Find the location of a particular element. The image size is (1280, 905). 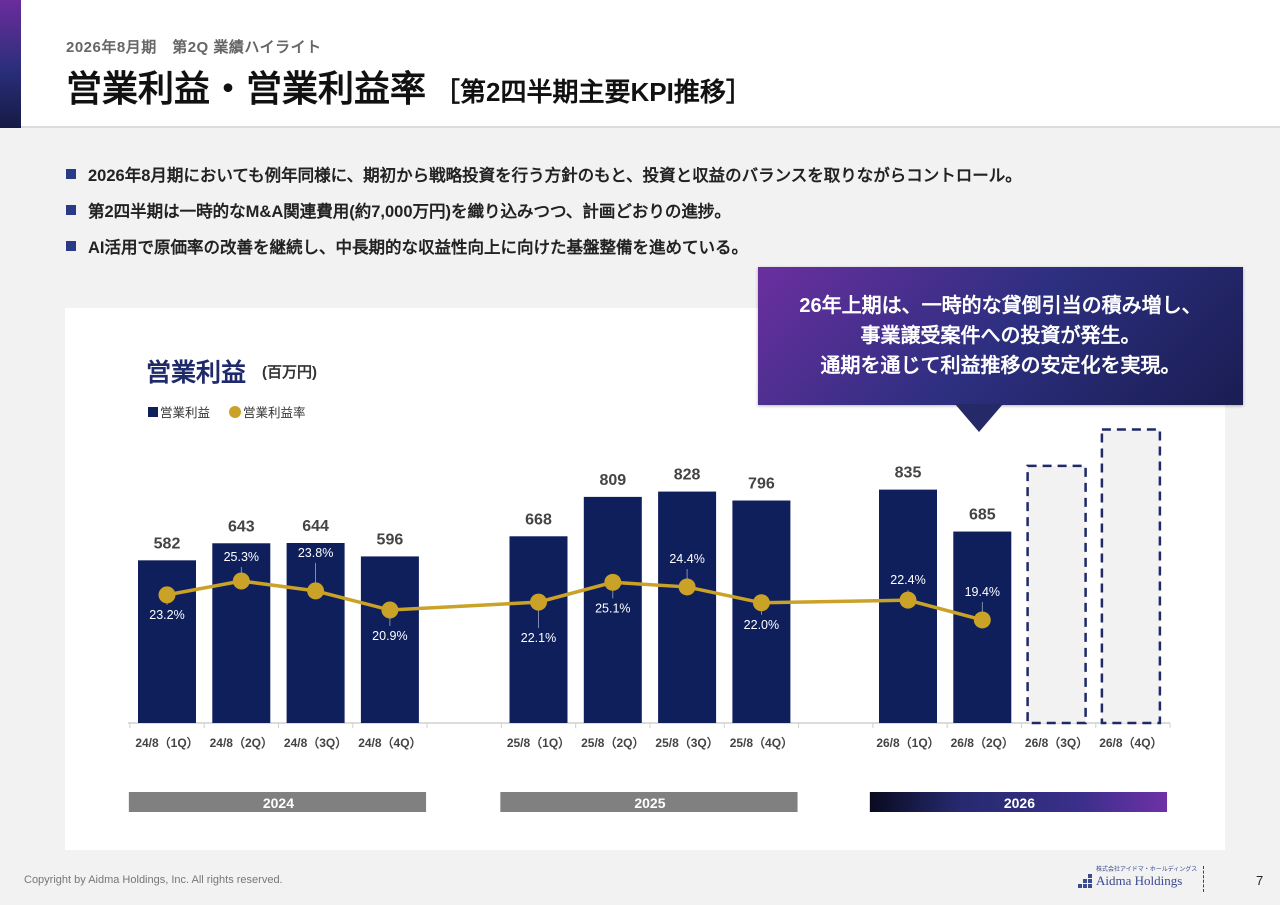

callout-line: 事業譲受案件への投資が発生。 is located at coordinates (1000, 336).